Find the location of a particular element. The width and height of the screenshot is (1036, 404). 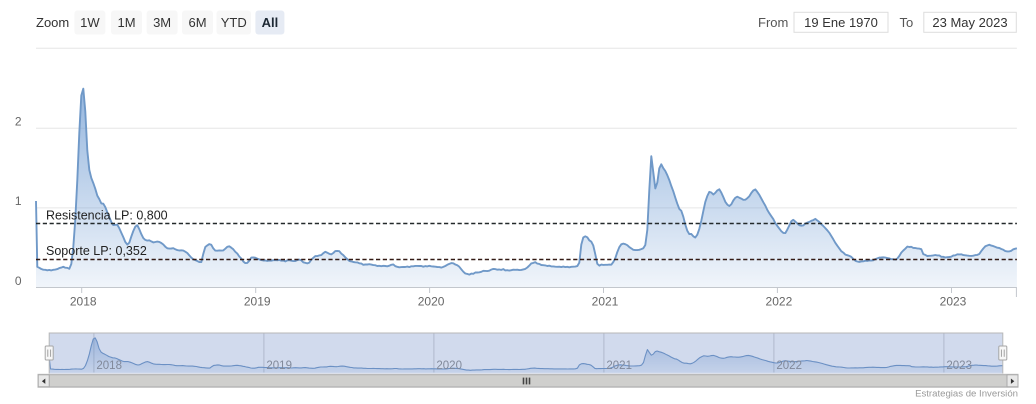

svg-text: 3M is located at coordinates (162, 22).